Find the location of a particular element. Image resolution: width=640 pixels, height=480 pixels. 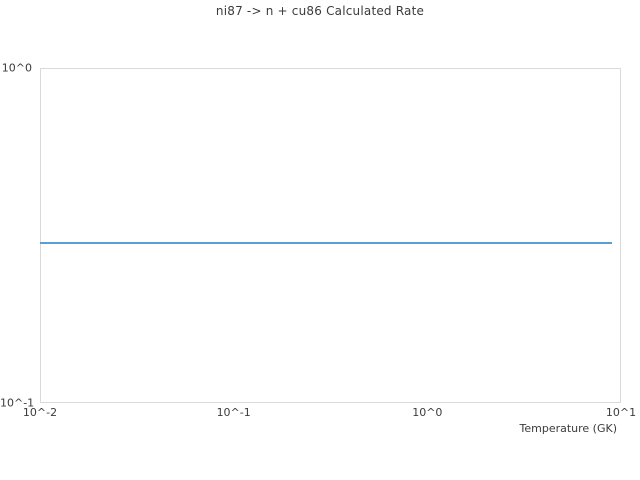

x-tick-label-1e1: 10^1 is located at coordinates (621, 412).